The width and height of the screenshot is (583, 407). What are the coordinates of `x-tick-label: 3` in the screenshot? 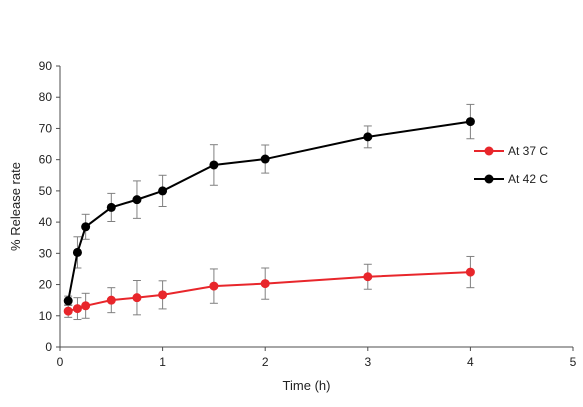 It's located at (367, 362).